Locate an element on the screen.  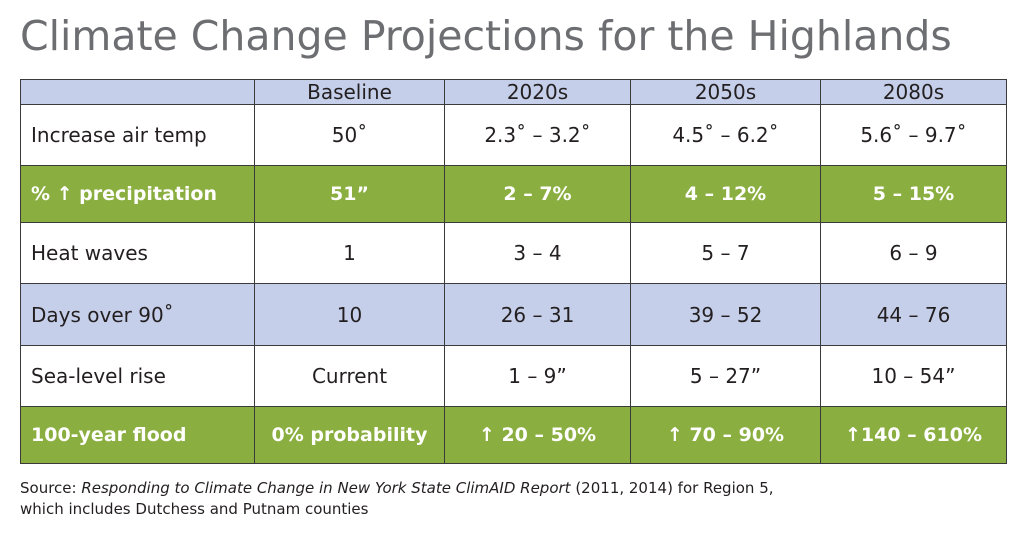
table-cell: 44 – 76 is located at coordinates (913, 314).